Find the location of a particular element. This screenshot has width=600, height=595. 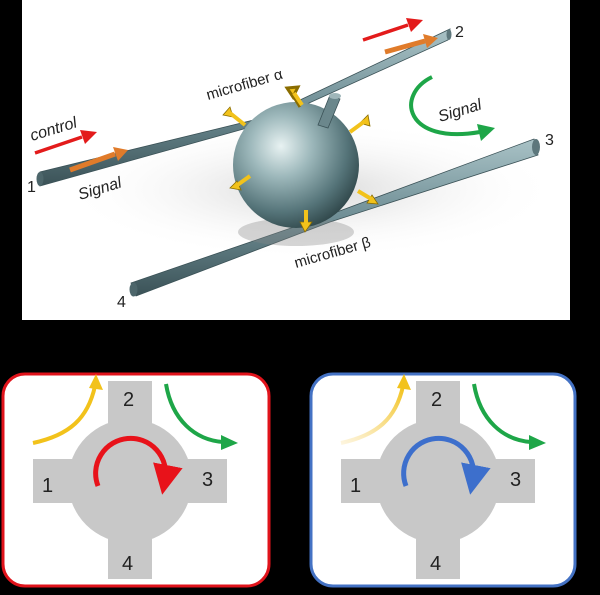

port-1-label: 1 is located at coordinates (31, 187).